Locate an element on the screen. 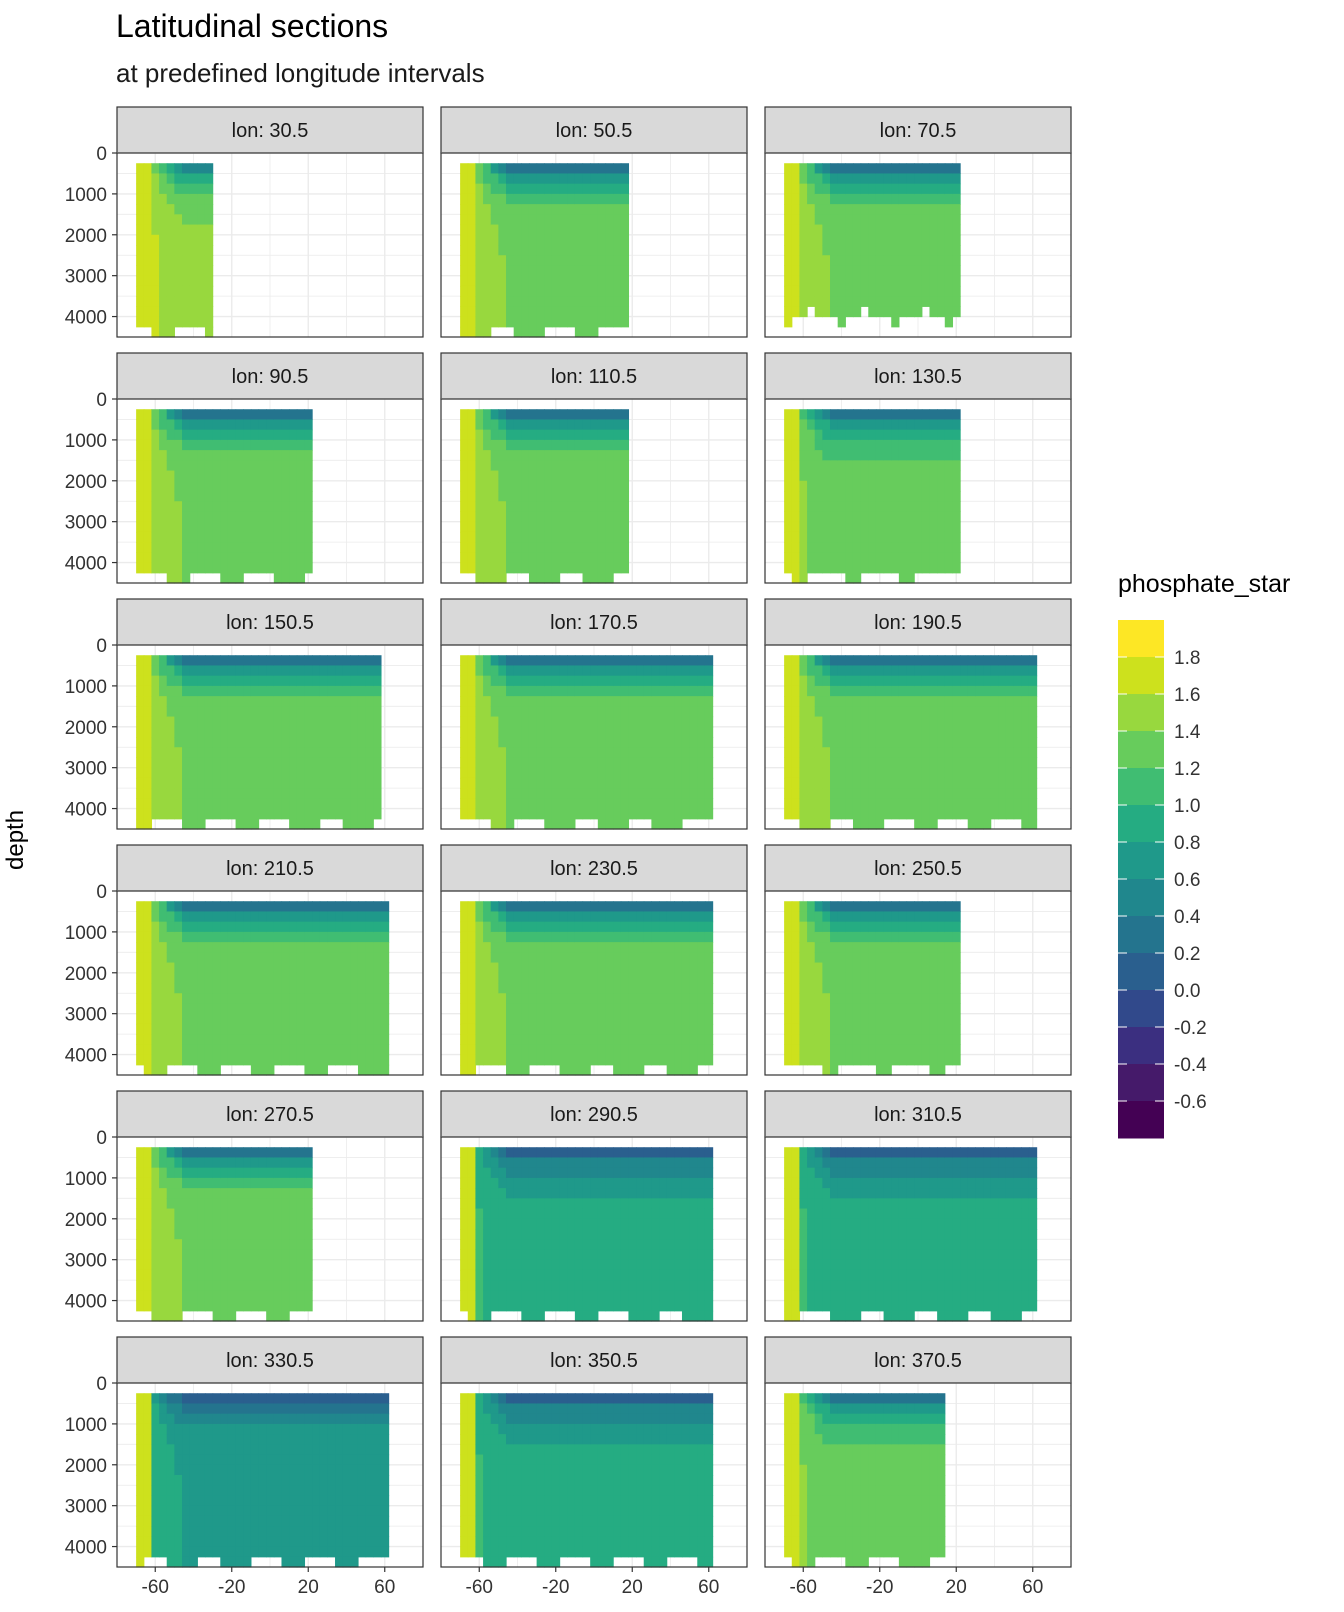 Image resolution: width=1344 pixels, height=1612 pixels. section-cells is located at coordinates (263, 988).